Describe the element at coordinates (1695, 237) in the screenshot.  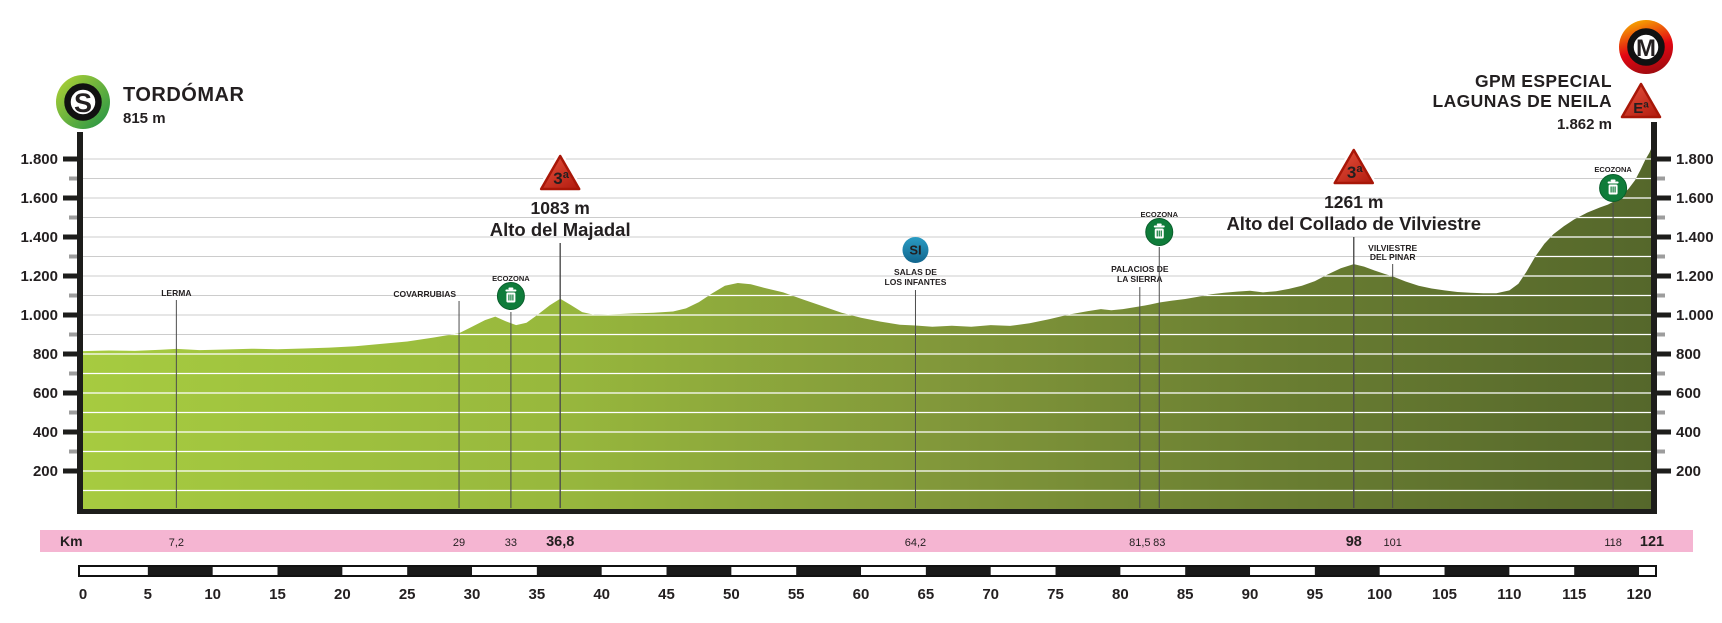
I see `y-tick-label-right: 1.400` at that location.